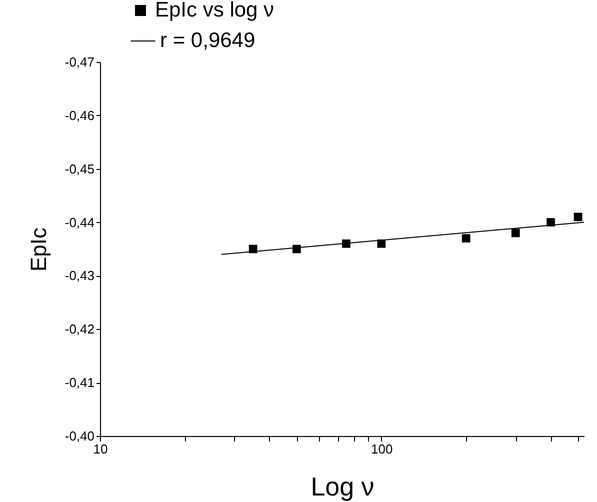 This screenshot has height=502, width=597. What do you see at coordinates (342, 487) in the screenshot?
I see `x-axis-title: Log ν` at bounding box center [342, 487].